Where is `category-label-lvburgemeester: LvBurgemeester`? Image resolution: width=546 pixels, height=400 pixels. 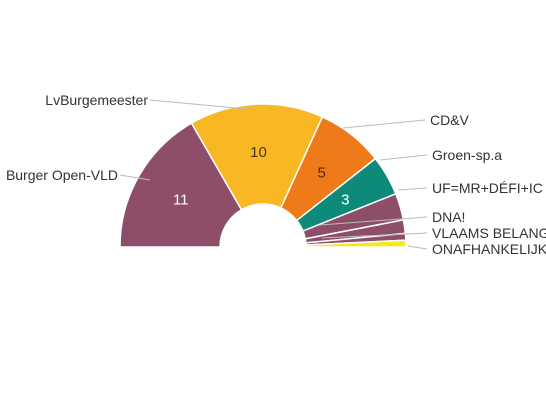 category-label-lvburgemeester: LvBurgemeester is located at coordinates (96, 100).